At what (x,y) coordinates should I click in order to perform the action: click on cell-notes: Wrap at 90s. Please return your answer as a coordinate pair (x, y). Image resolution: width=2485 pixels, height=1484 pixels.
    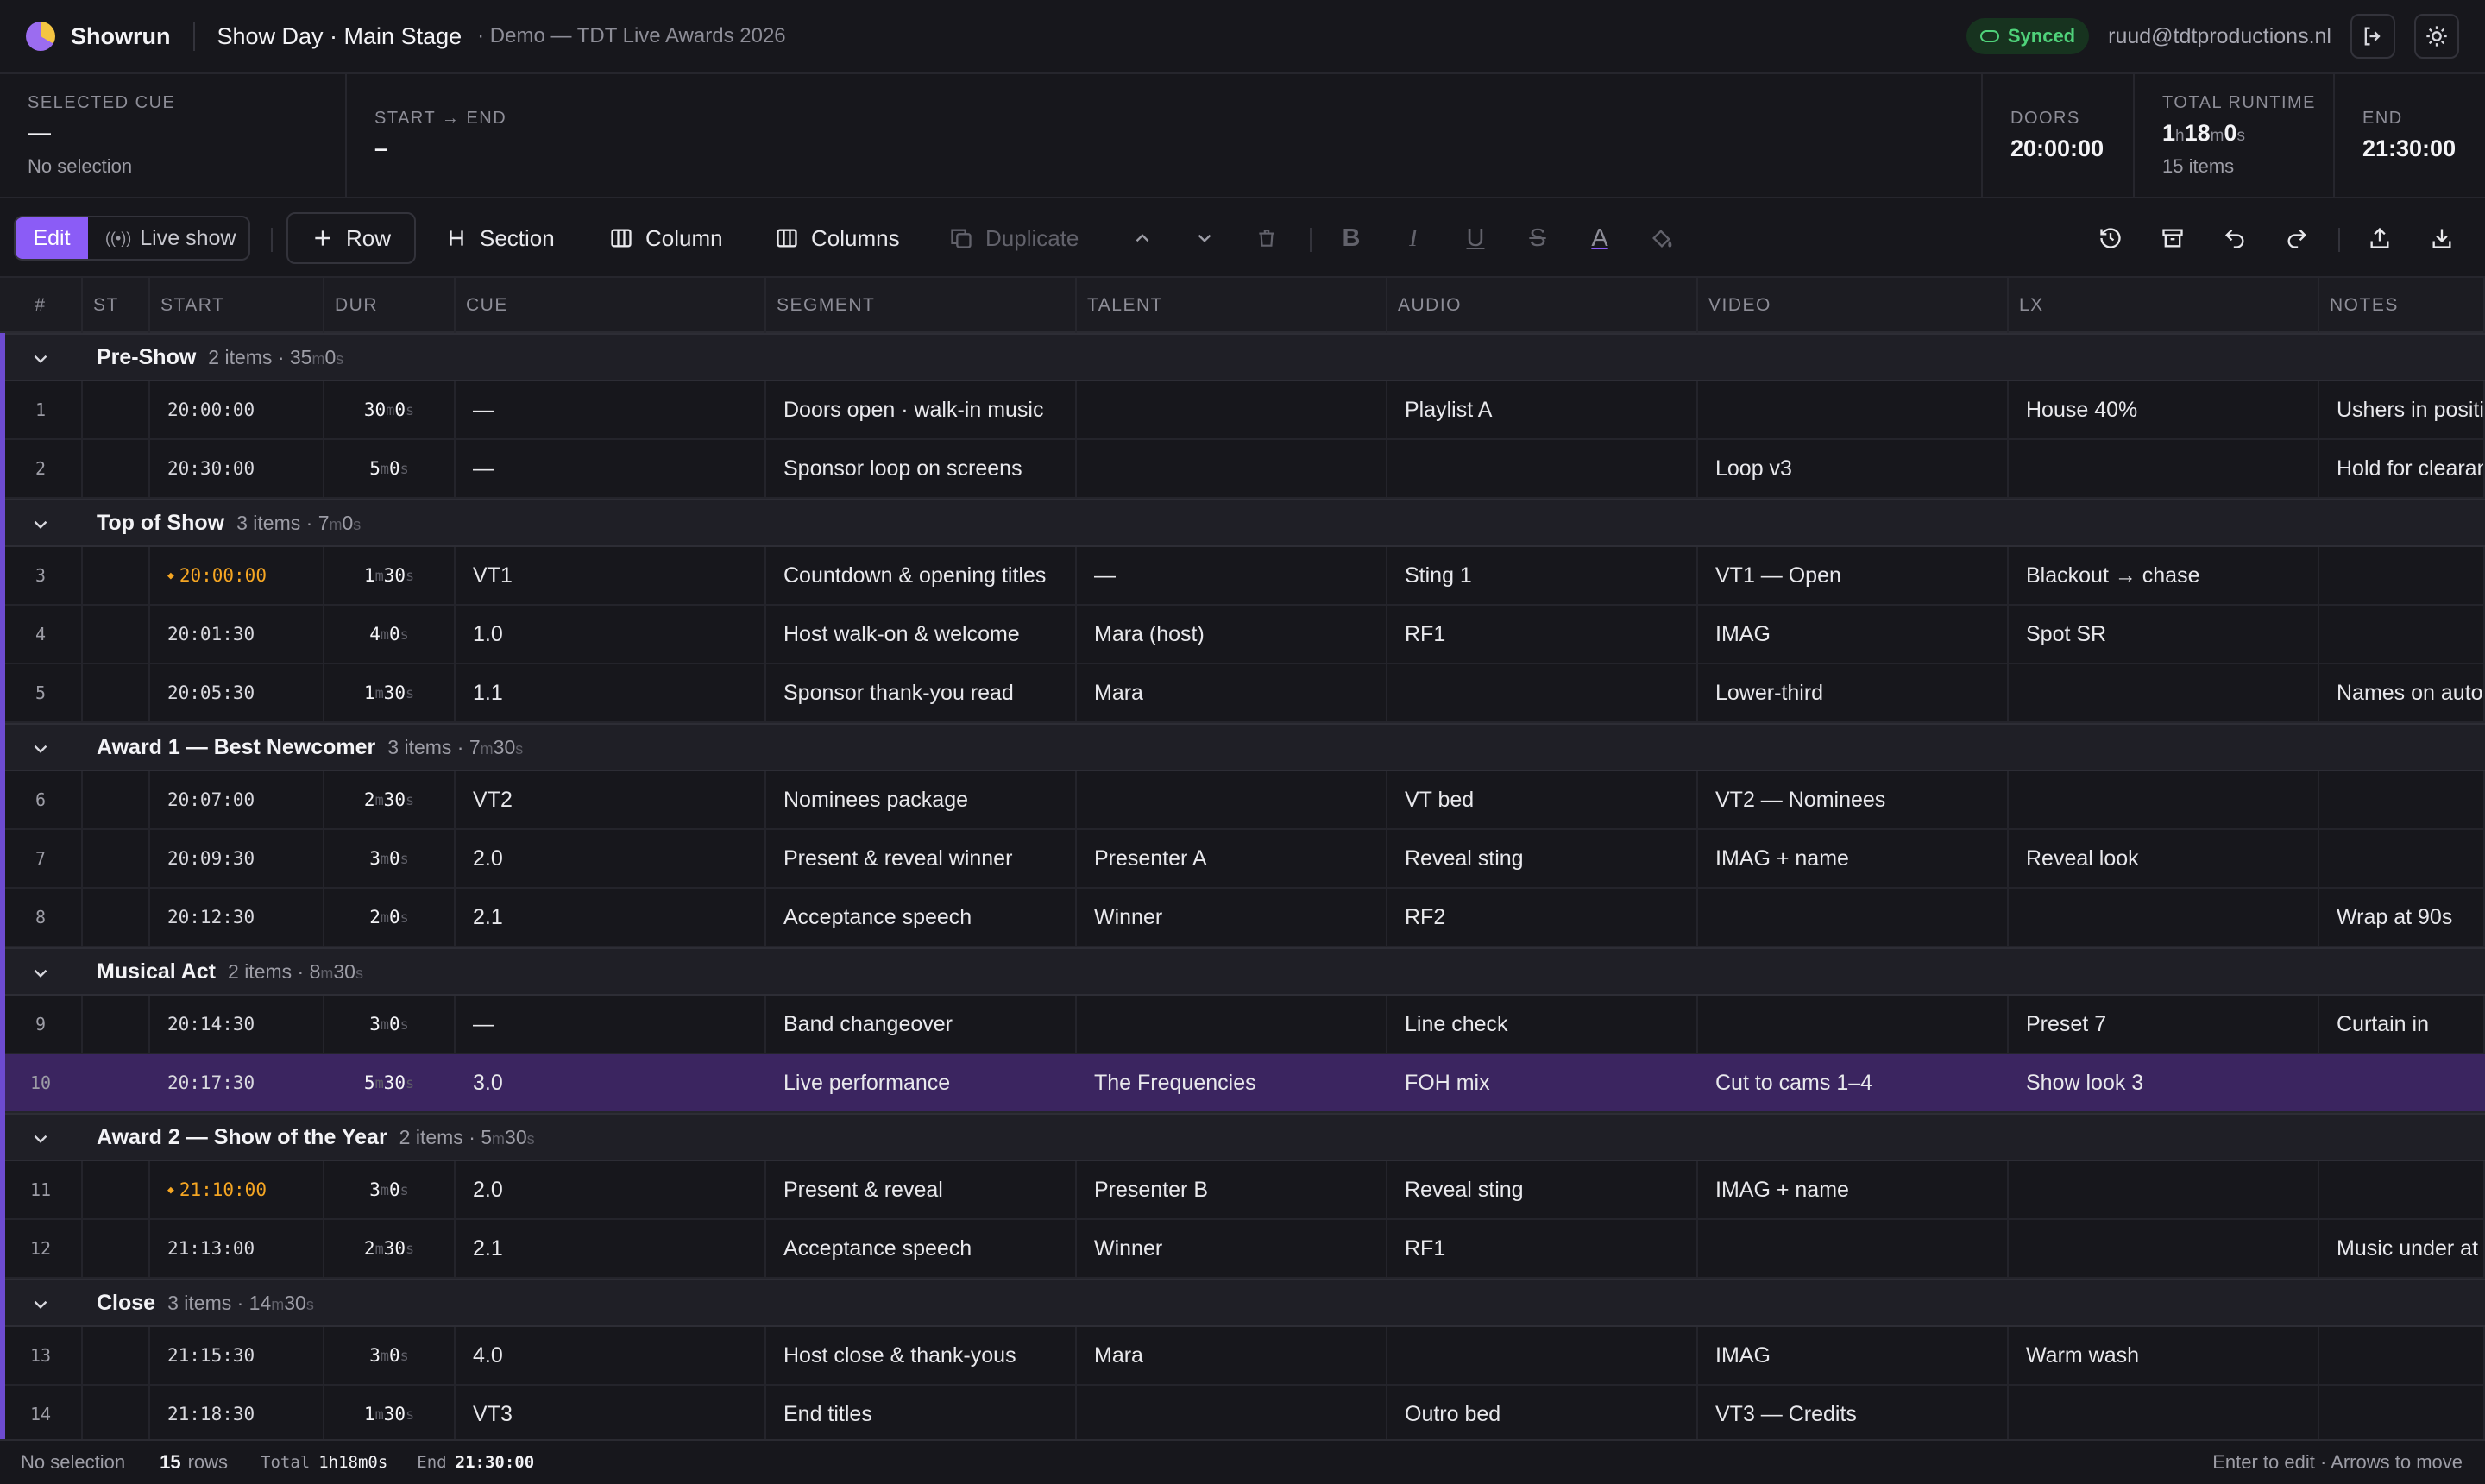
    Looking at the image, I should click on (2402, 917).